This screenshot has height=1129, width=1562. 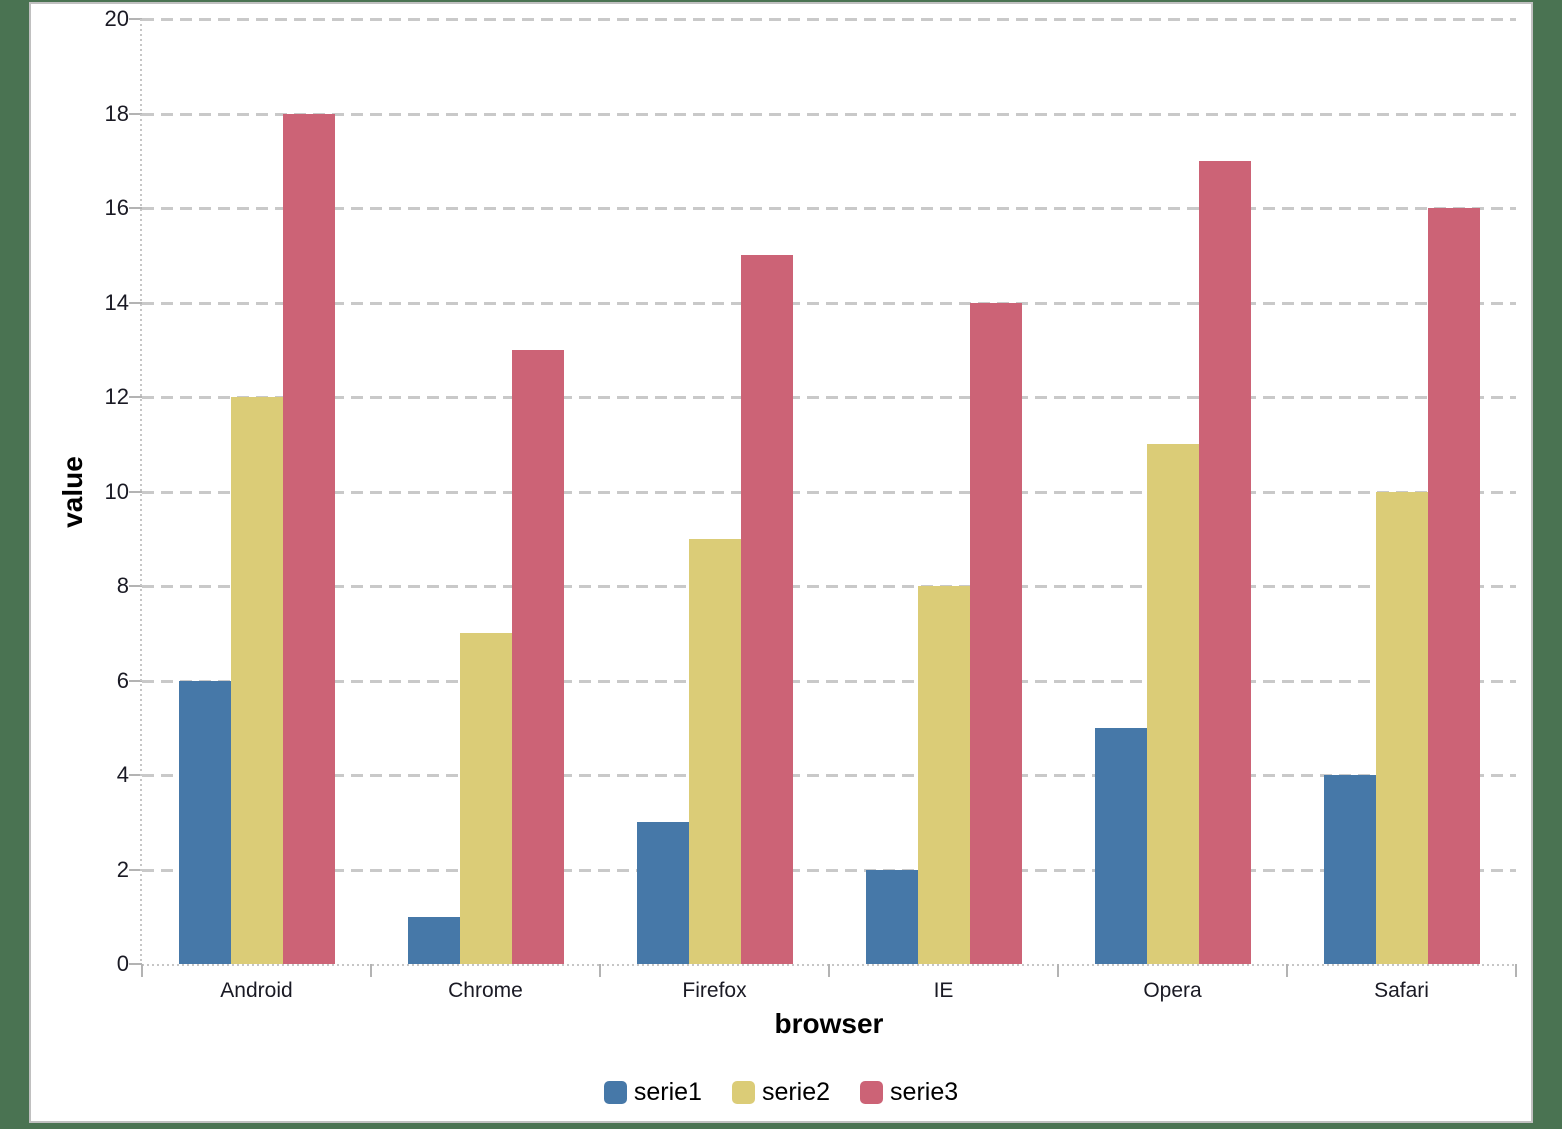 What do you see at coordinates (872, 1092) in the screenshot?
I see `legend-swatch-serie3-icon` at bounding box center [872, 1092].